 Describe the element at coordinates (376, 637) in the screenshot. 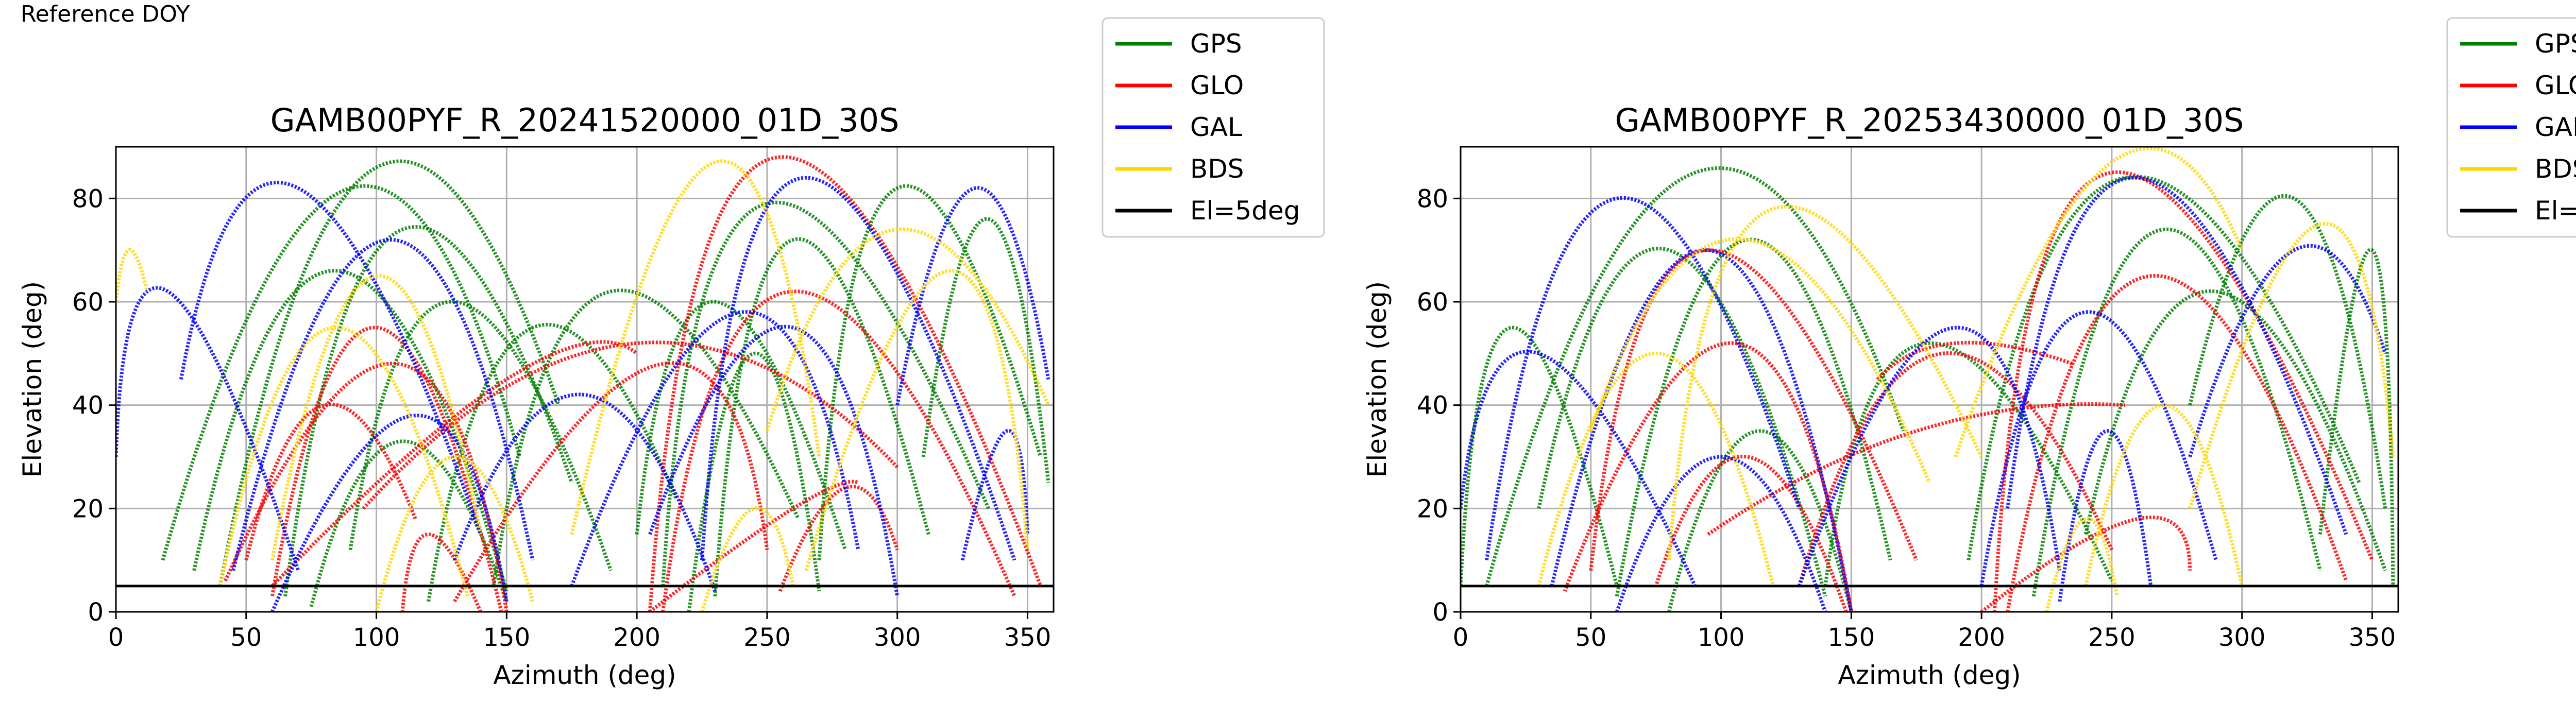

I see `x-tick-label: 100` at that location.